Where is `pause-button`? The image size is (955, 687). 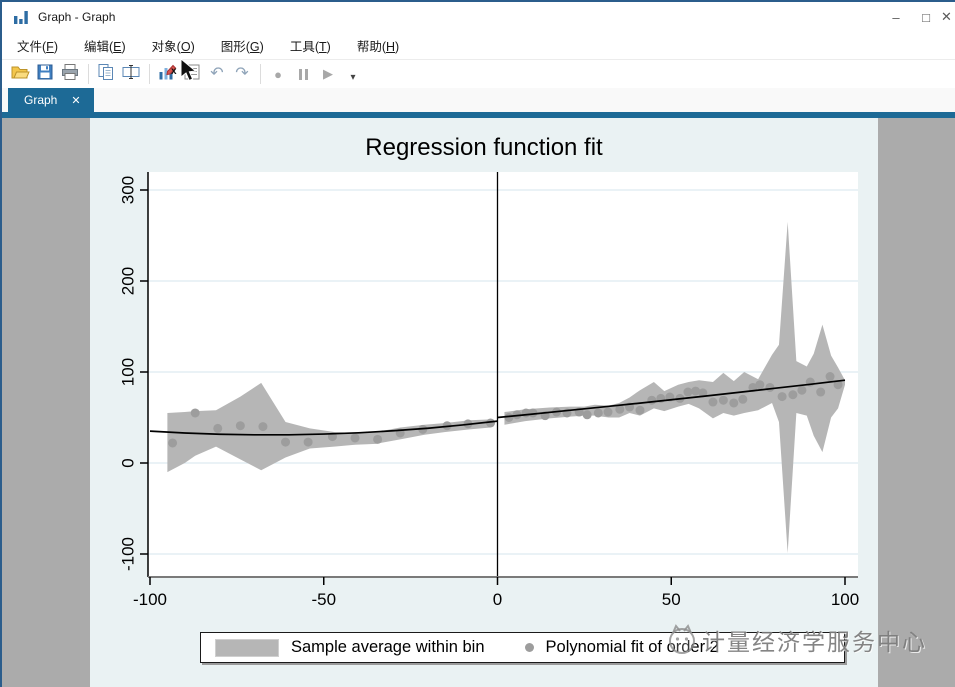 pause-button is located at coordinates (303, 74).